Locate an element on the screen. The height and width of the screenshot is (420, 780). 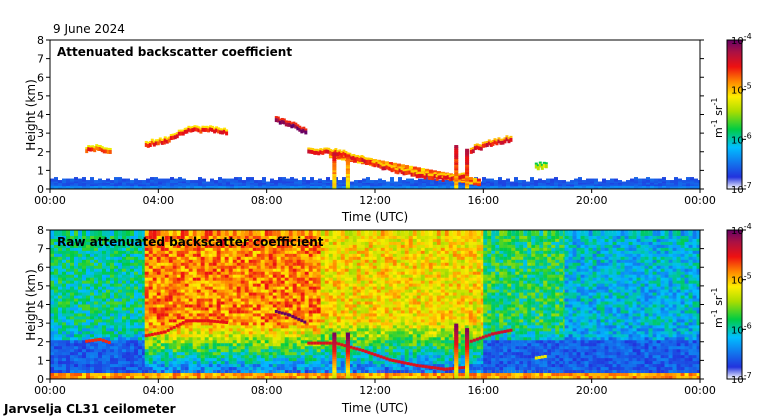
top-y-axis-label: Height (km) is located at coordinates (31, 114).